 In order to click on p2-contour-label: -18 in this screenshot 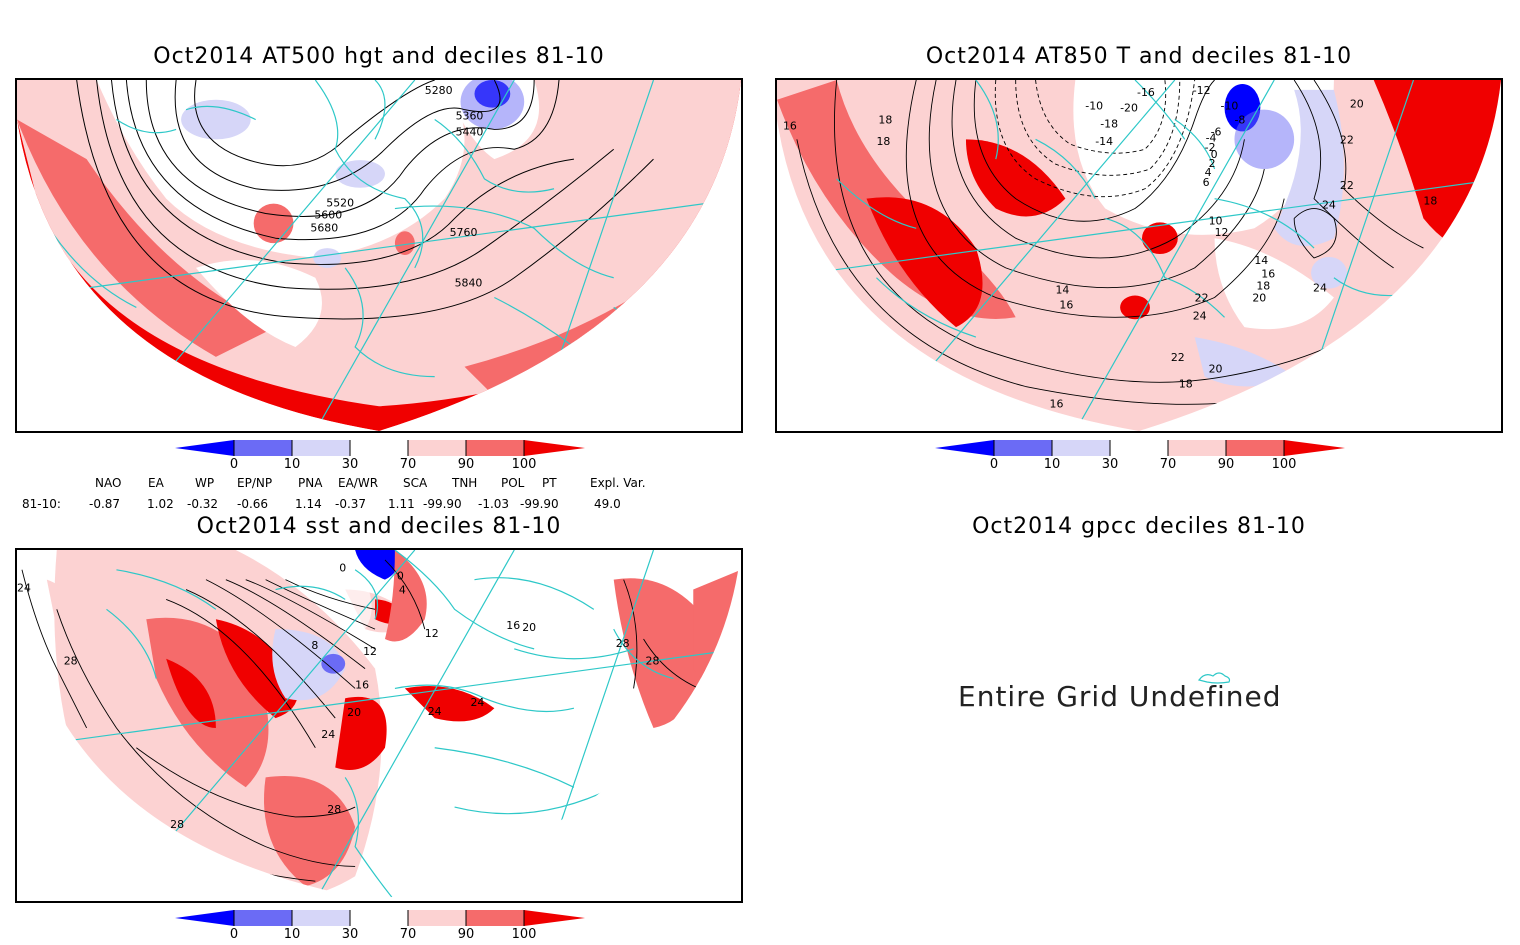, I will do `click(1109, 123)`.